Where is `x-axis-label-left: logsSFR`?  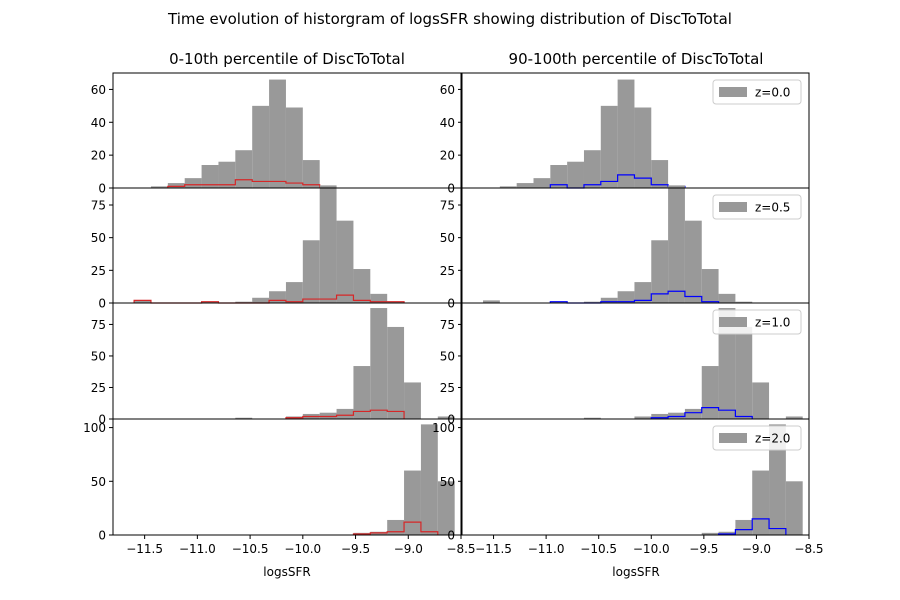
x-axis-label-left: logsSFR is located at coordinates (286, 572).